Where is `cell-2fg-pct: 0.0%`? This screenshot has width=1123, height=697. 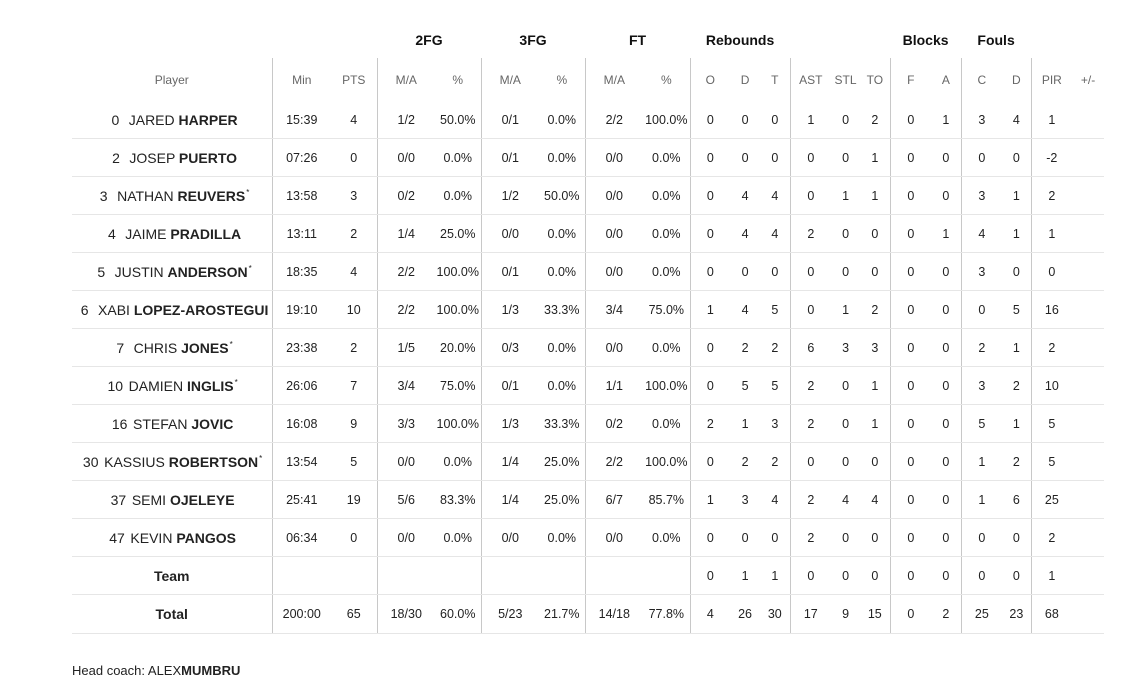 cell-2fg-pct: 0.0% is located at coordinates (458, 537).